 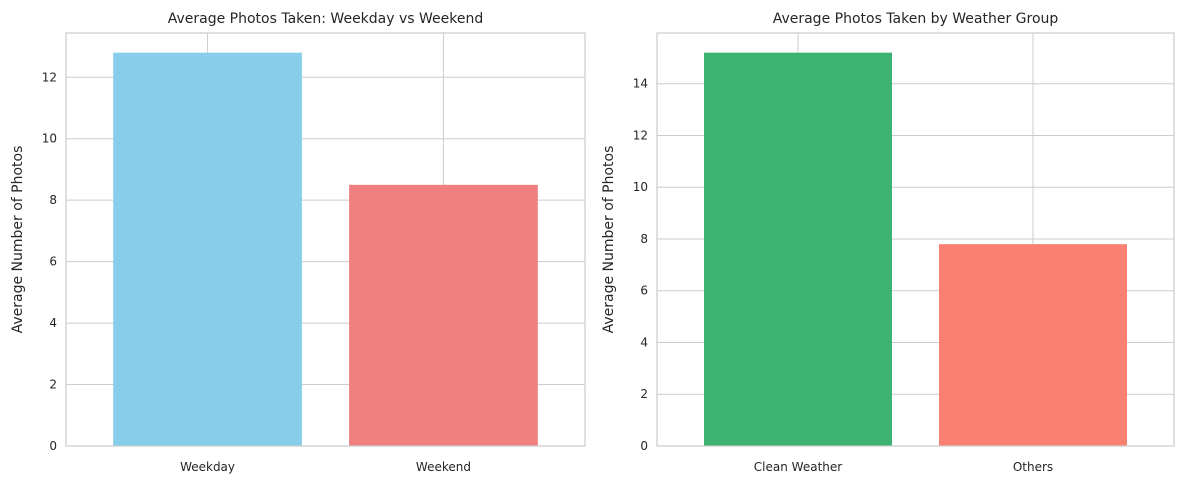 I want to click on x-tick-label: Weekend, so click(x=443, y=467).